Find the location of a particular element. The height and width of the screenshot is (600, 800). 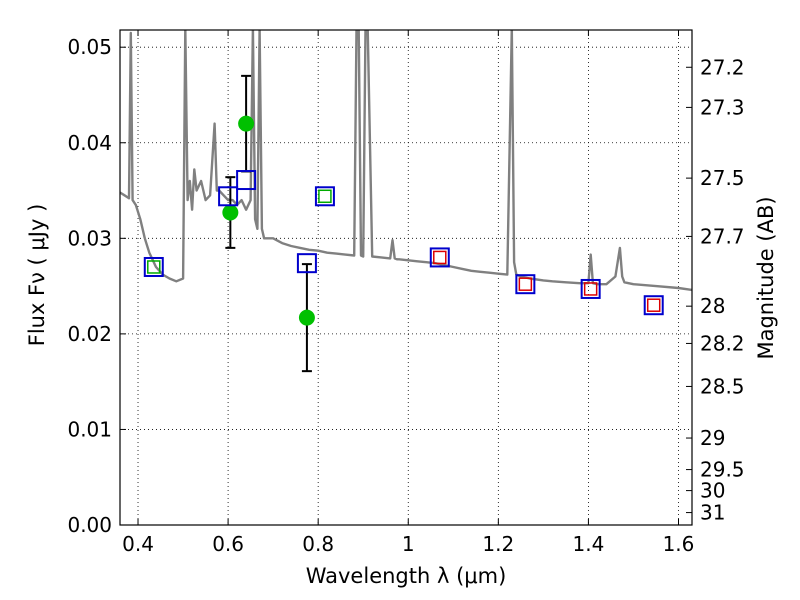

x-tick-label: 1.4 is located at coordinates (589, 544).